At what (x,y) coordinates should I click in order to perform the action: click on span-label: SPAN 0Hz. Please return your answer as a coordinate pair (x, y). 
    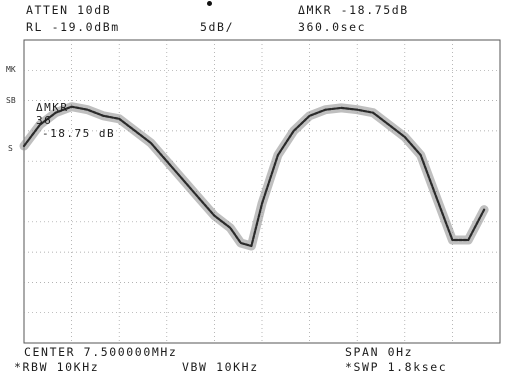
    Looking at the image, I should click on (379, 352).